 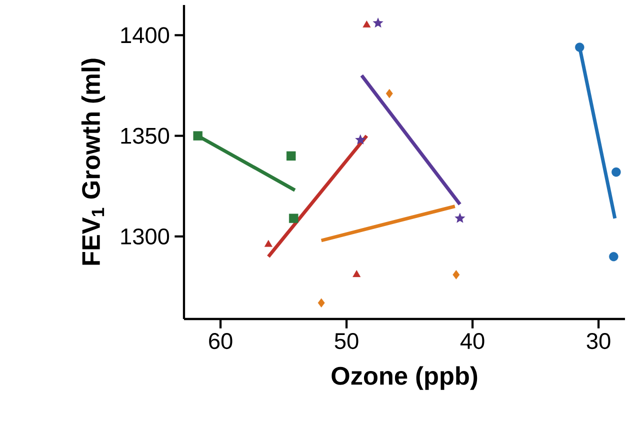 I want to click on x-axis-title: Ozone (ppb), so click(x=405, y=378).